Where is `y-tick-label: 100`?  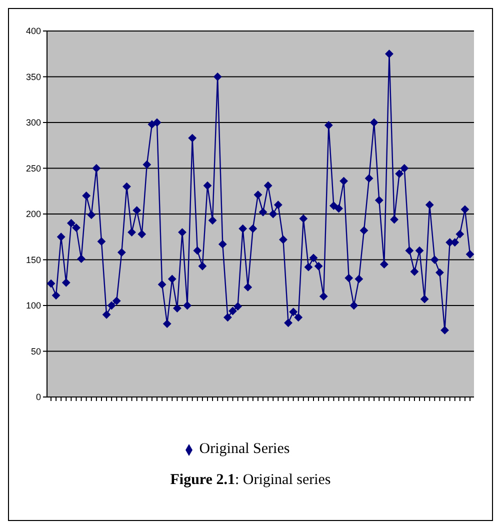
y-tick-label: 100 is located at coordinates (33, 305).